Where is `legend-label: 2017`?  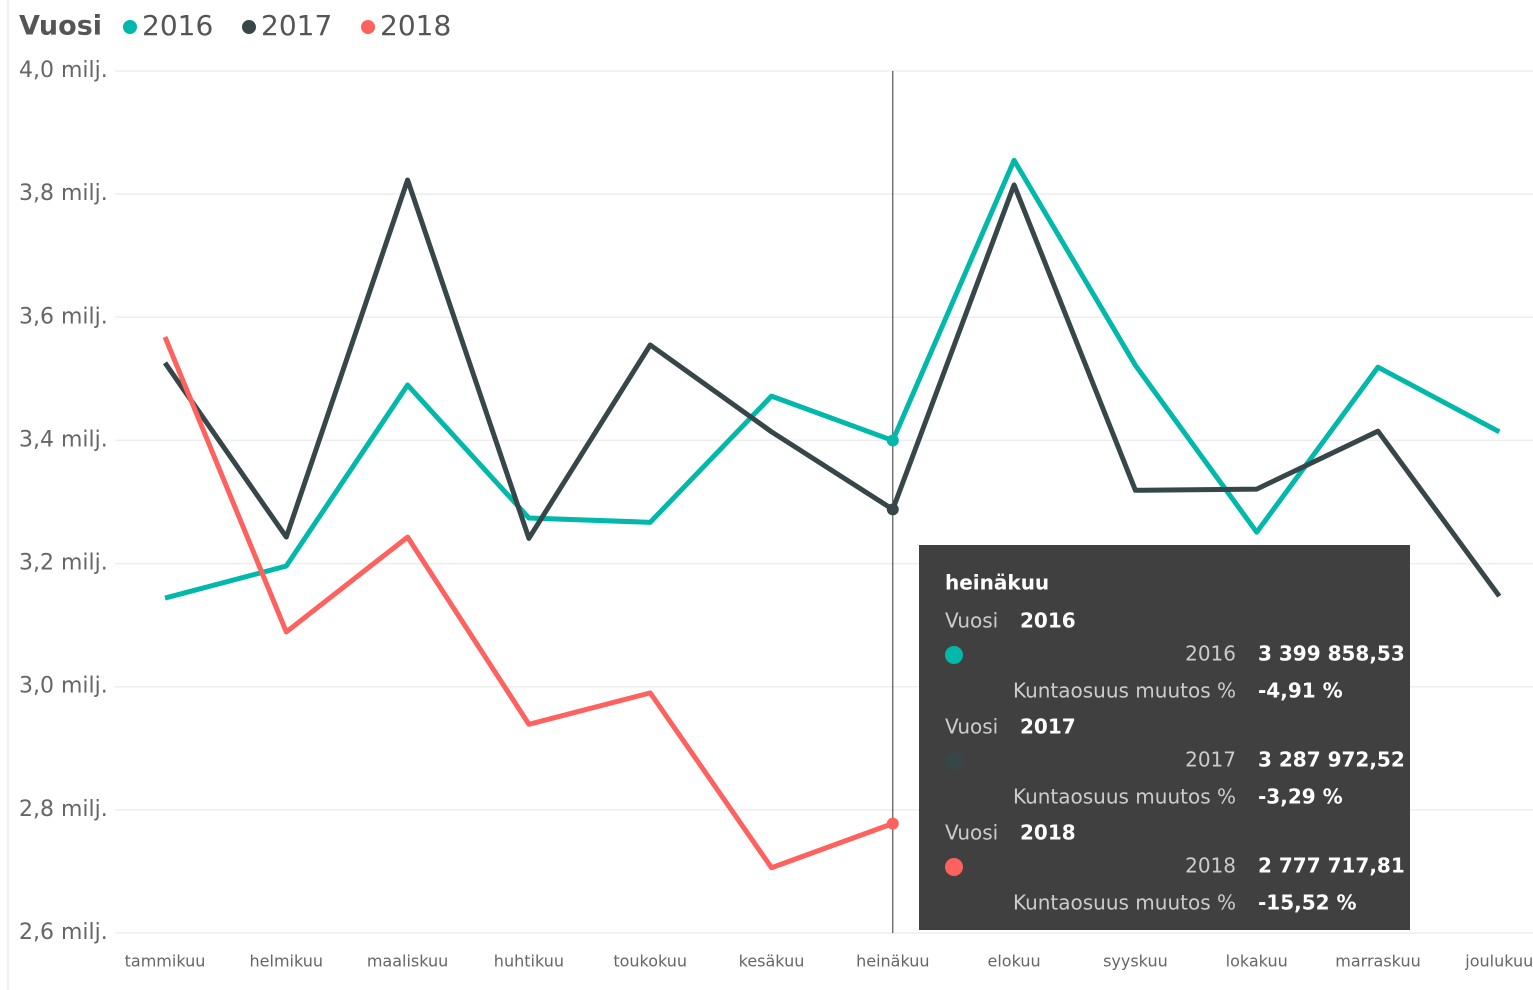 legend-label: 2017 is located at coordinates (296, 25).